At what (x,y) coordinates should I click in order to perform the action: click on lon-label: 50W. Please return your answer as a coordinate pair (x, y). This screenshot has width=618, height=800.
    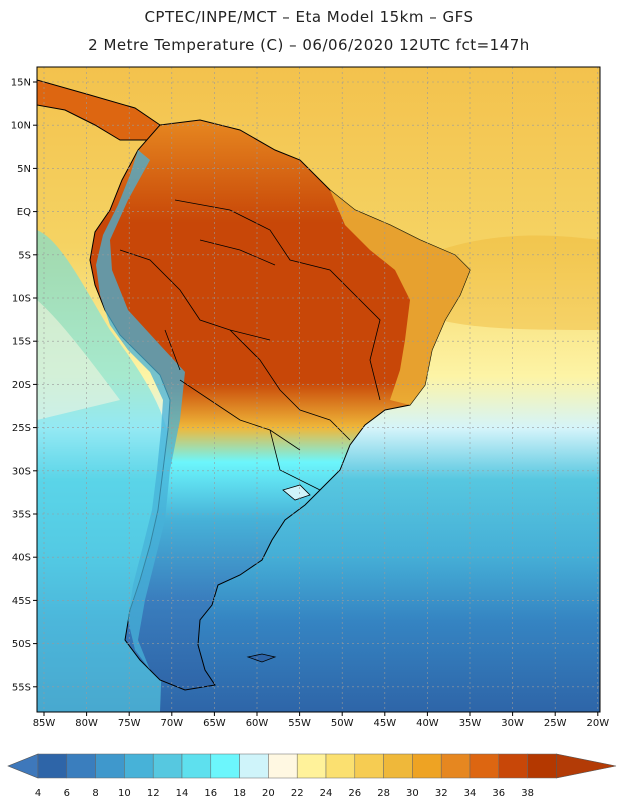
    Looking at the image, I should click on (342, 723).